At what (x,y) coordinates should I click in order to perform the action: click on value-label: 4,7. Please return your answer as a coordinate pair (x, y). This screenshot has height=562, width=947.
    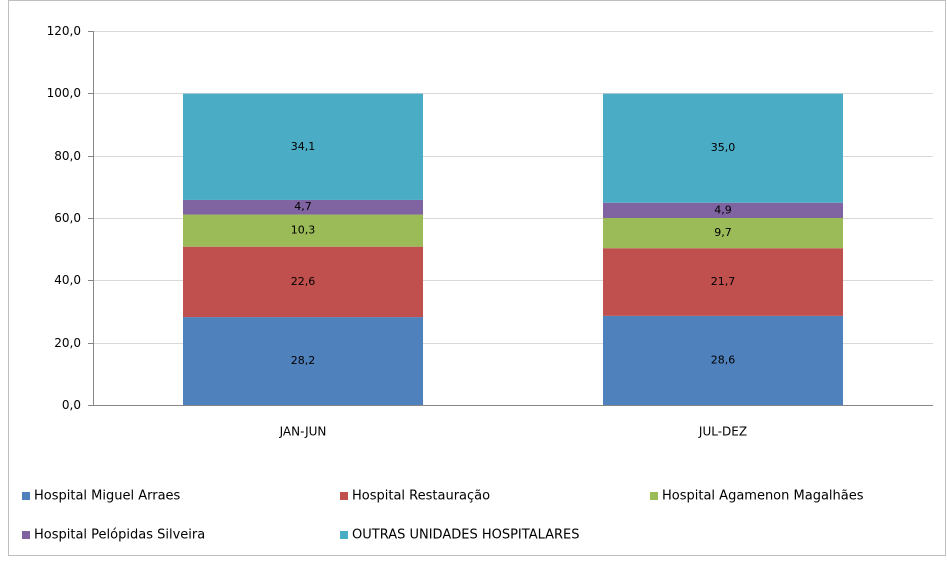
    Looking at the image, I should click on (303, 206).